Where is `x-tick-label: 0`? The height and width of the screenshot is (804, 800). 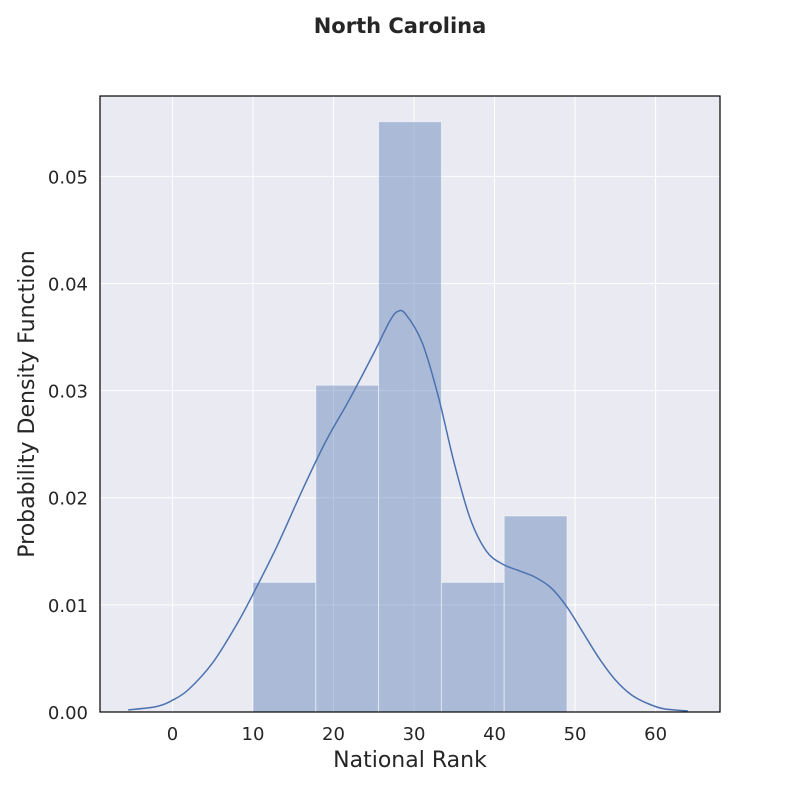 x-tick-label: 0 is located at coordinates (172, 734).